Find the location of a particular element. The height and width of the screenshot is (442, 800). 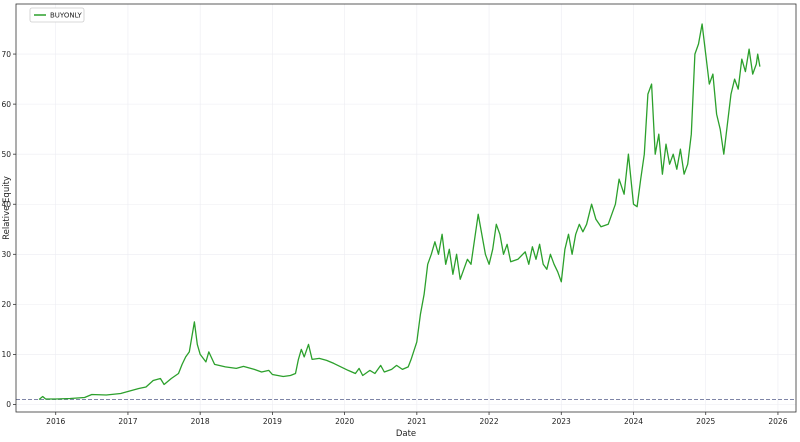

y-tick-label: 70 is located at coordinates (6, 54).